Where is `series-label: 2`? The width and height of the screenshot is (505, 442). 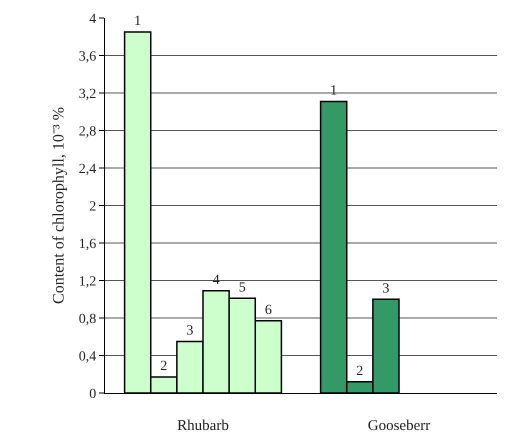
series-label: 2 is located at coordinates (164, 366).